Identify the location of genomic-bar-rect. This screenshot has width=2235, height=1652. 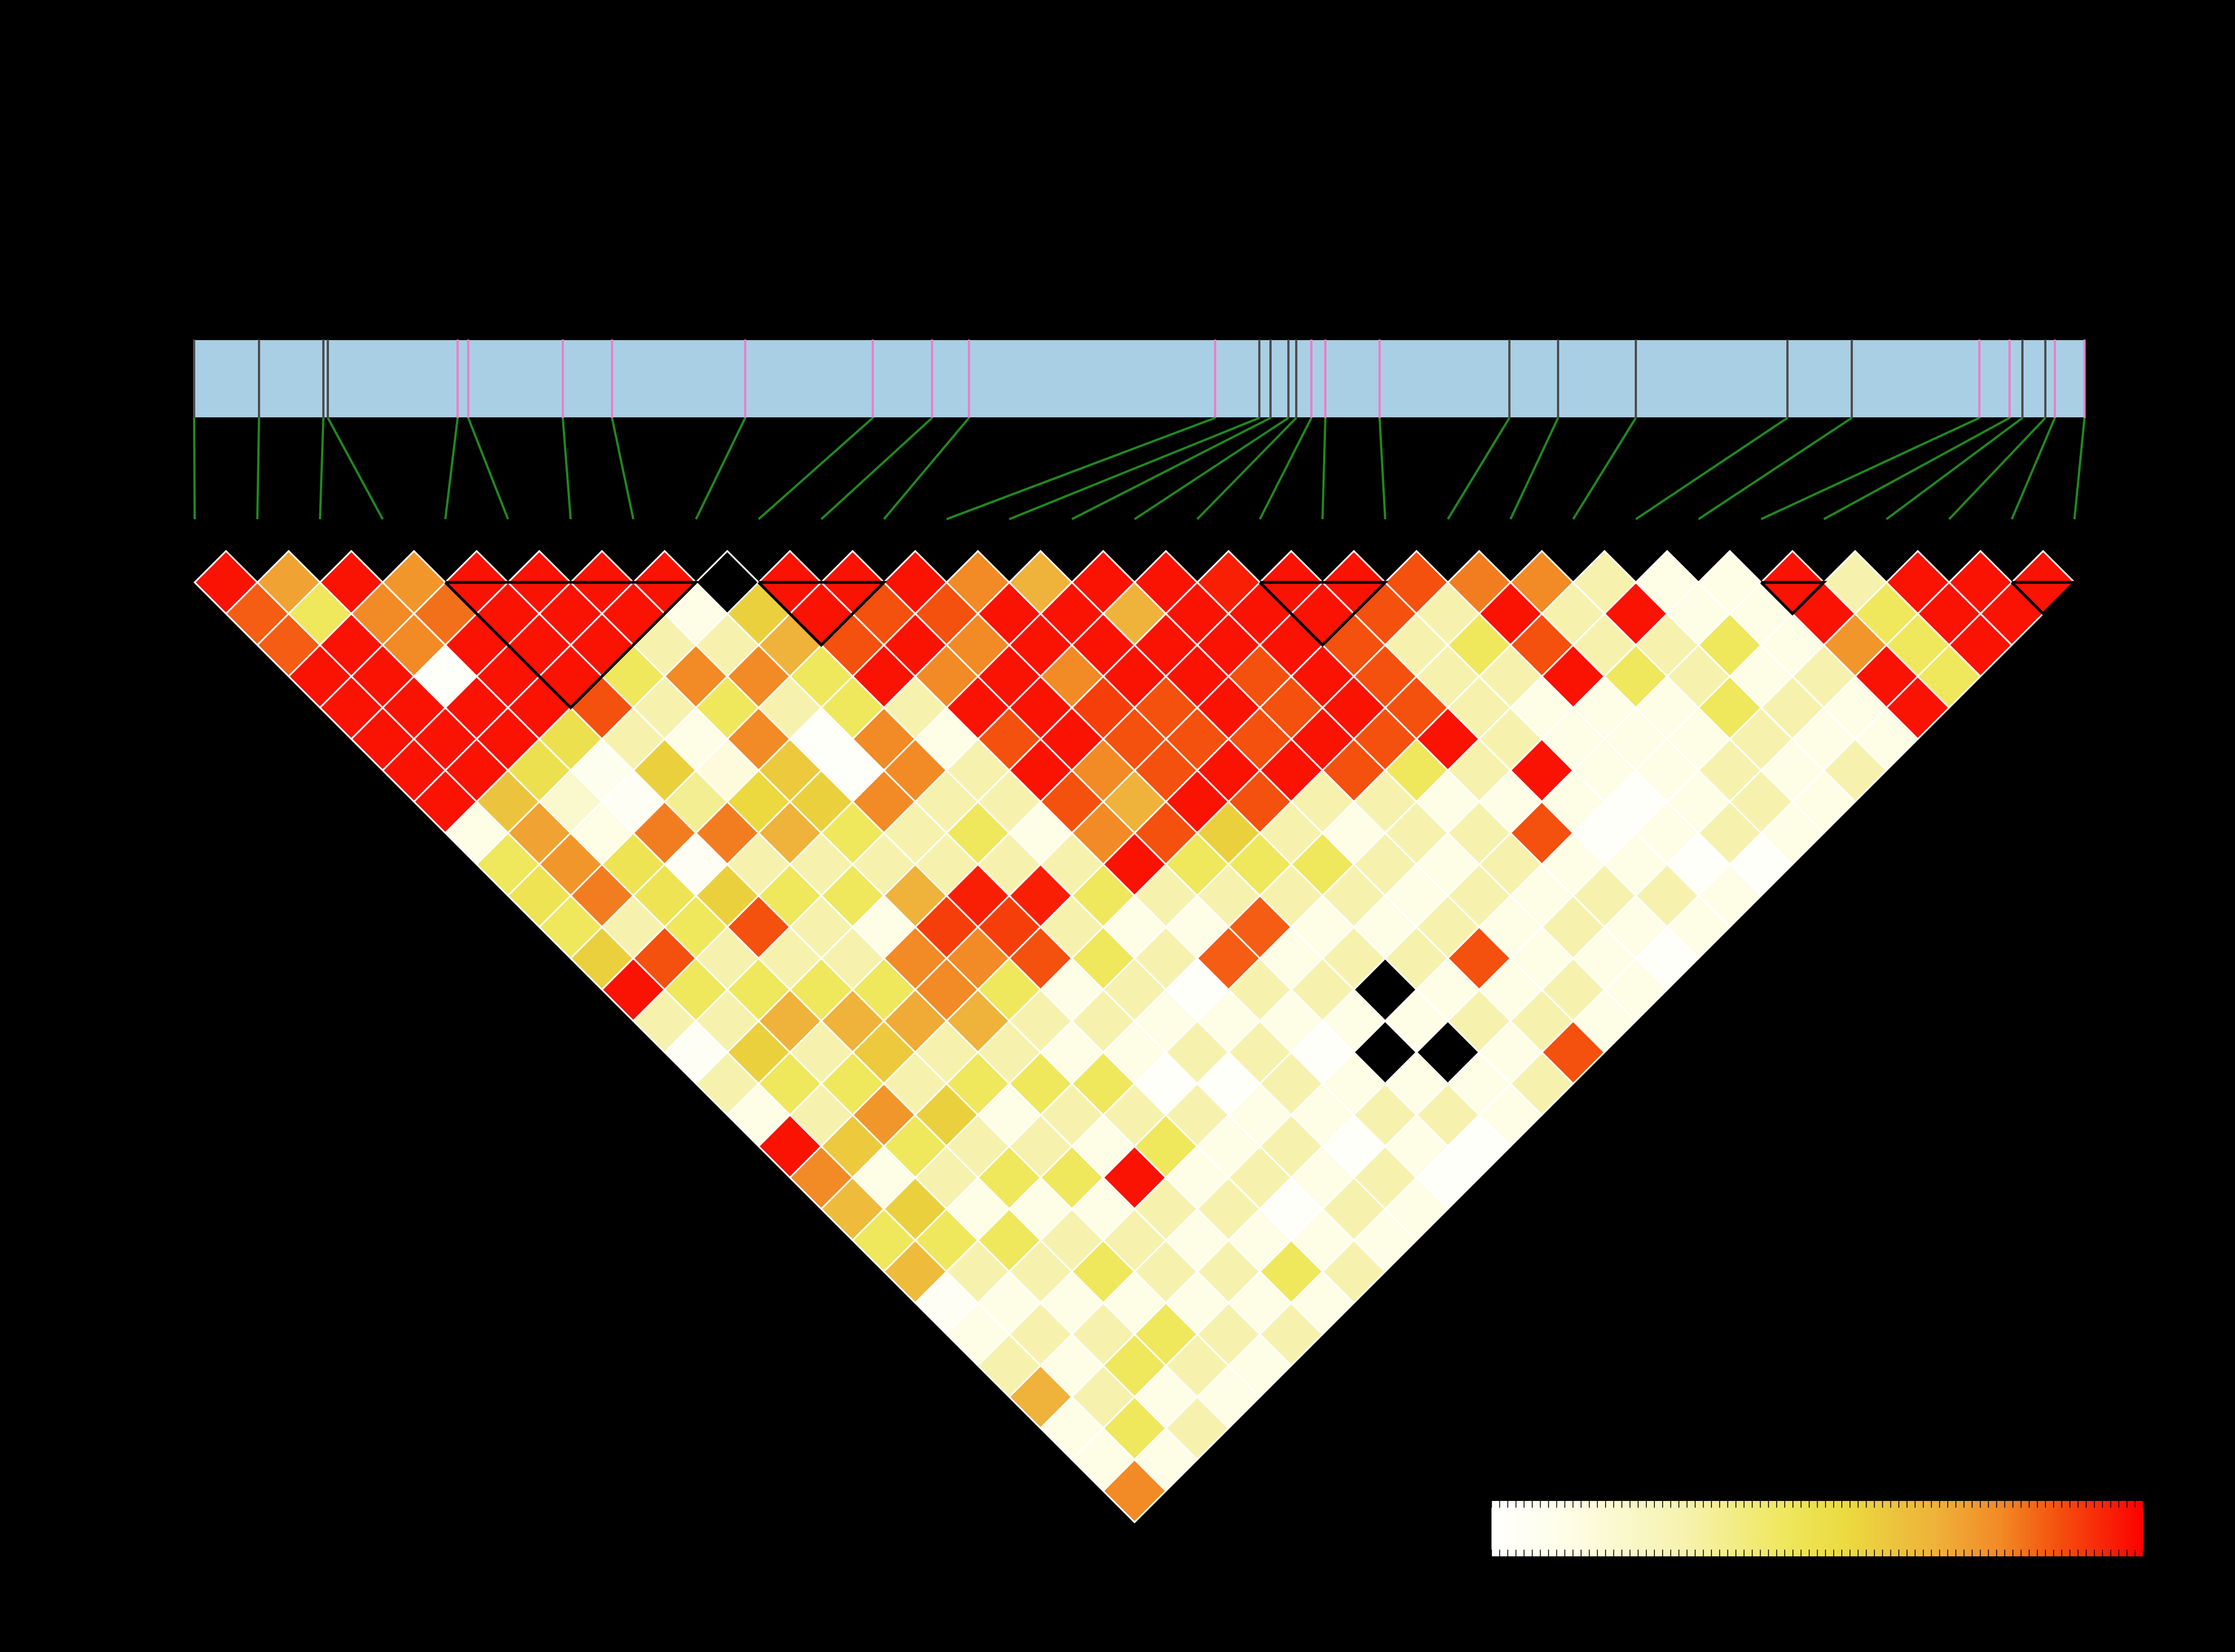
(1139, 379).